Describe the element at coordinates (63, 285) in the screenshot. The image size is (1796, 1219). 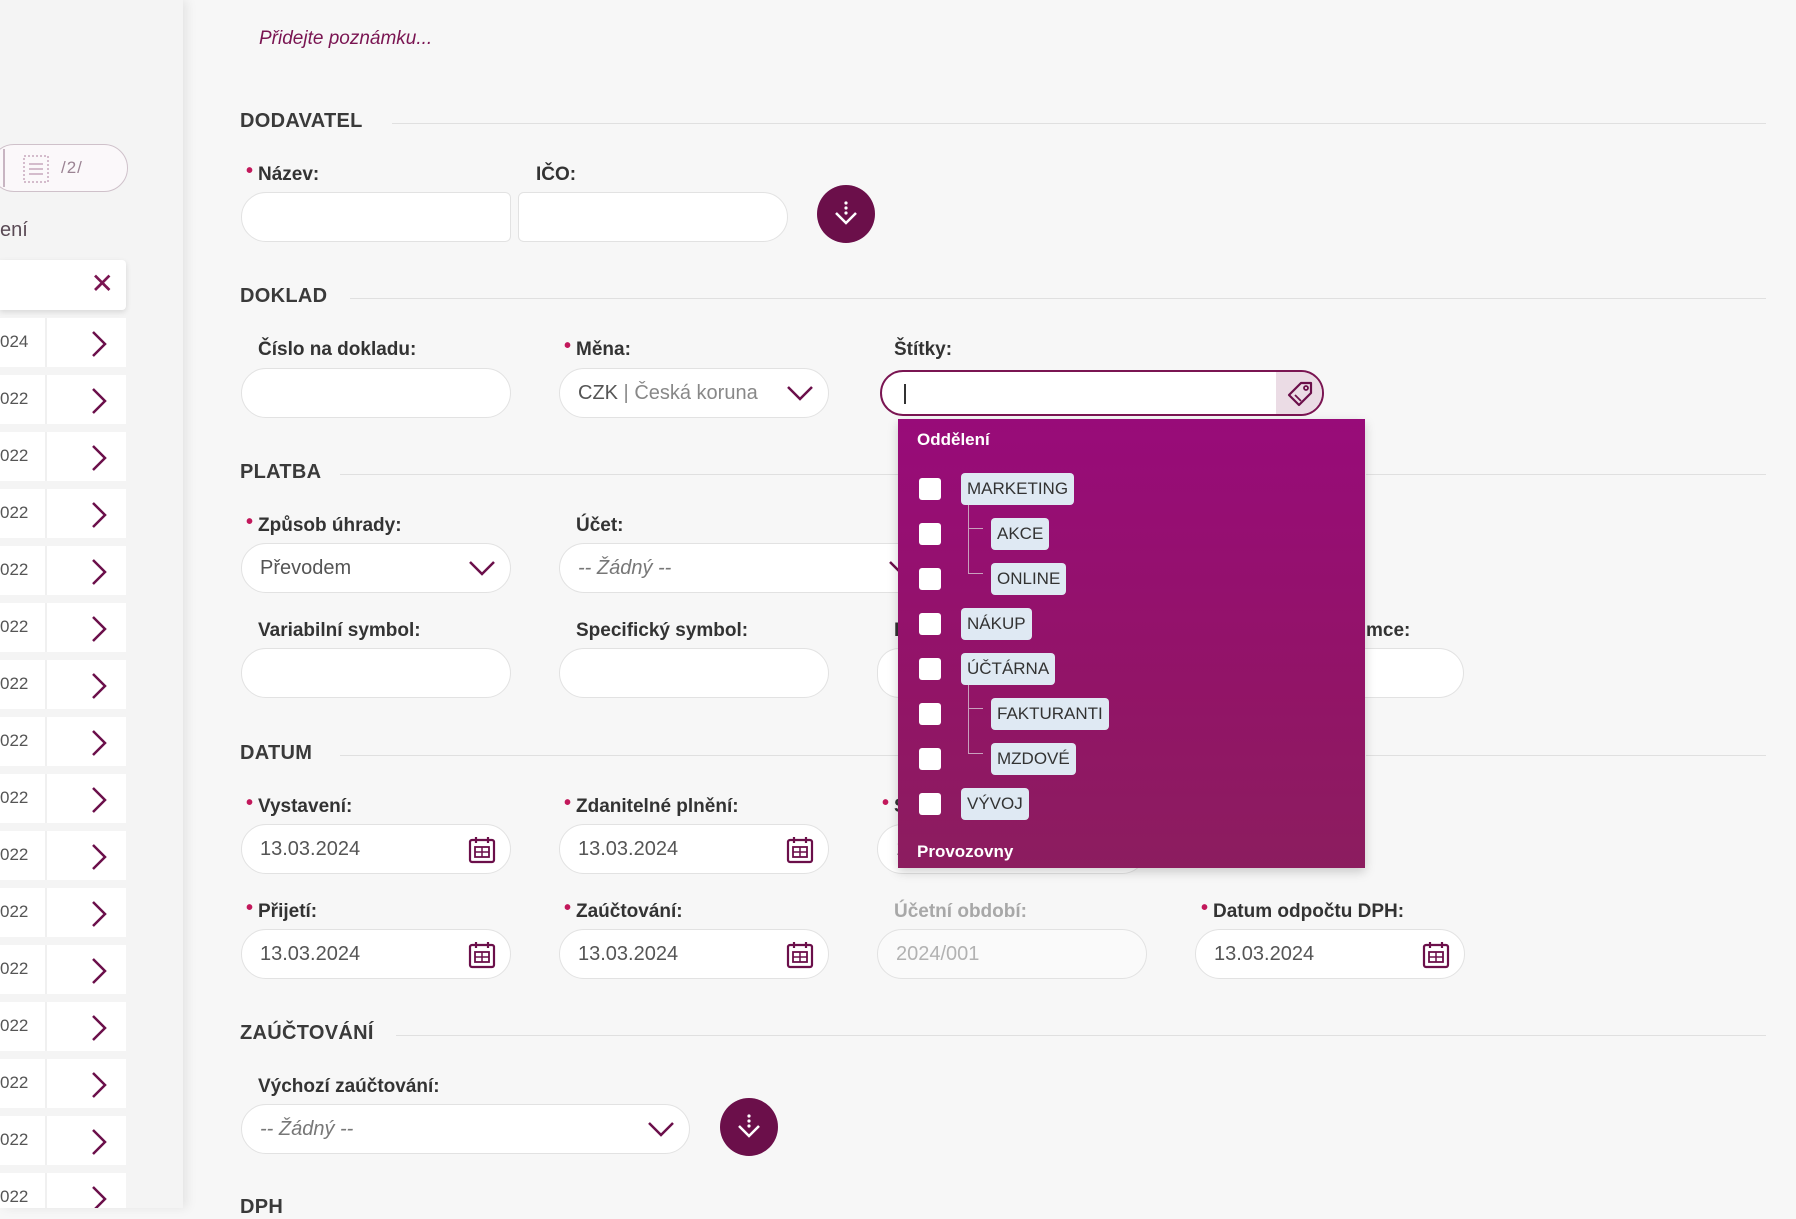
I see `list-filter: ✕` at that location.